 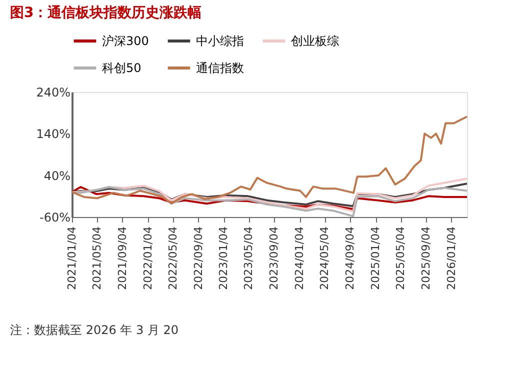 I want to click on y-tick-label: -60%, so click(x=54, y=217).